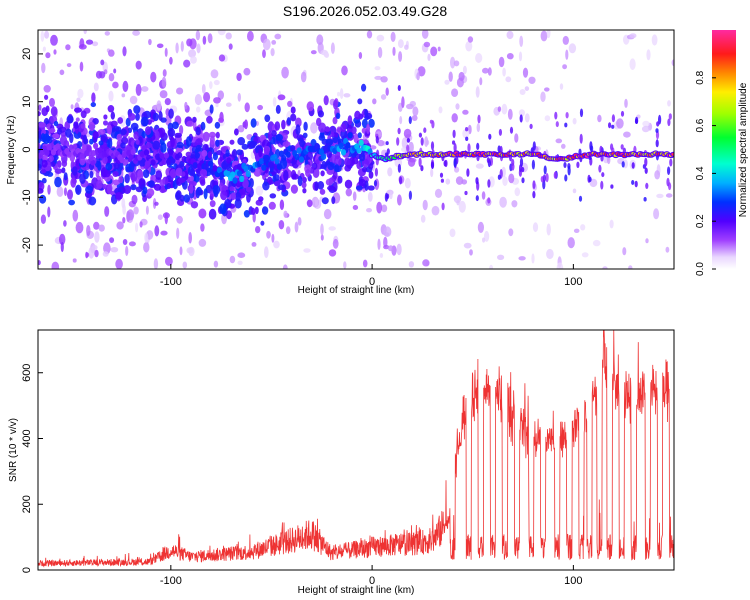 The height and width of the screenshot is (600, 750). I want to click on spectrogram-ridge-core, so click(672, 154).